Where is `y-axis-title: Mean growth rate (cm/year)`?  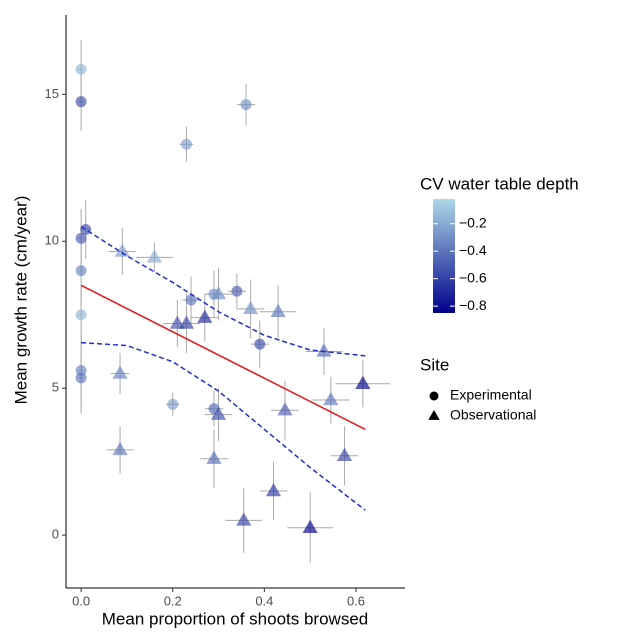 y-axis-title: Mean growth rate (cm/year) is located at coordinates (20, 300).